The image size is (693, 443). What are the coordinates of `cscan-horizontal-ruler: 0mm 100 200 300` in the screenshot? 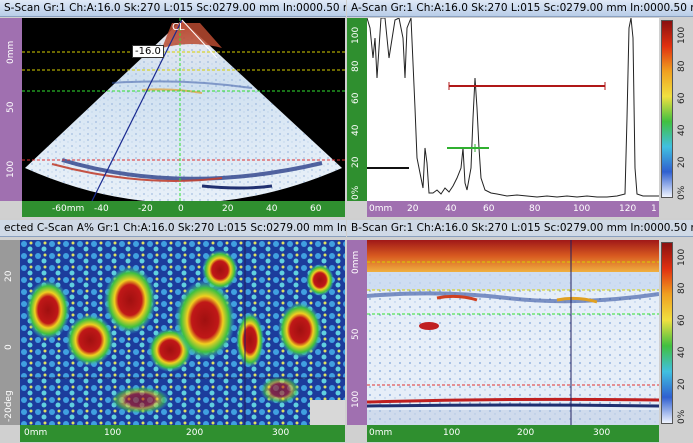 It's located at (182, 433).